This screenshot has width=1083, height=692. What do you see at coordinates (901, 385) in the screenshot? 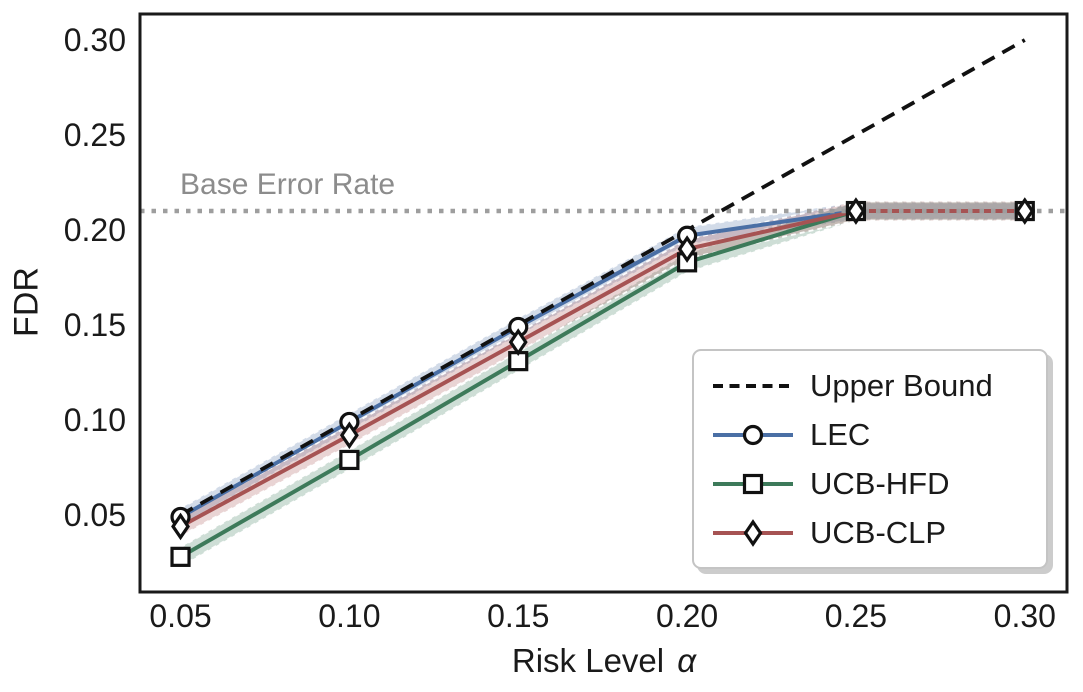
I see `legend-label: Upper Bound` at bounding box center [901, 385].